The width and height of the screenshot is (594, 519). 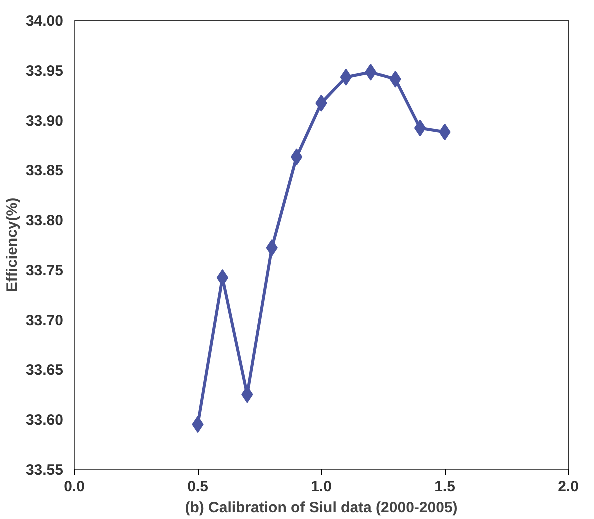 What do you see at coordinates (45, 371) in the screenshot?
I see `y-tick-label: 33.65` at bounding box center [45, 371].